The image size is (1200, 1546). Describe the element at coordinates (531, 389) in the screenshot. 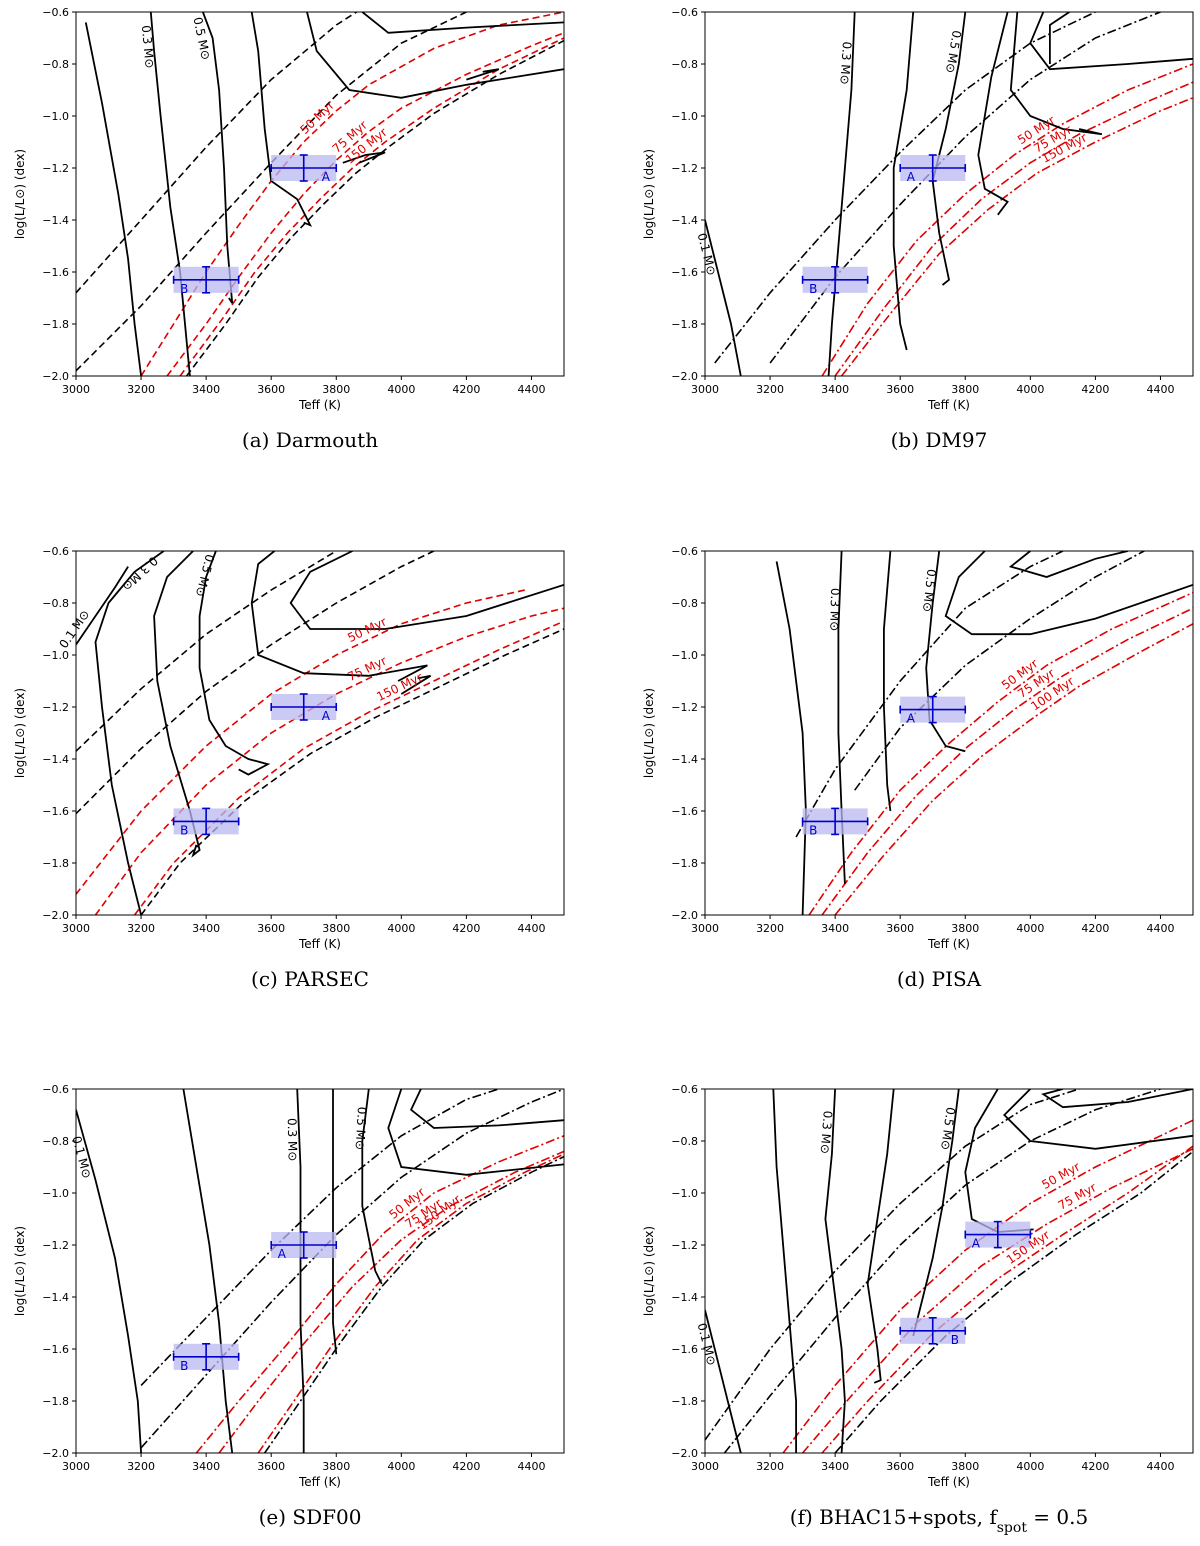

I see `x-tick-label: 4400` at that location.